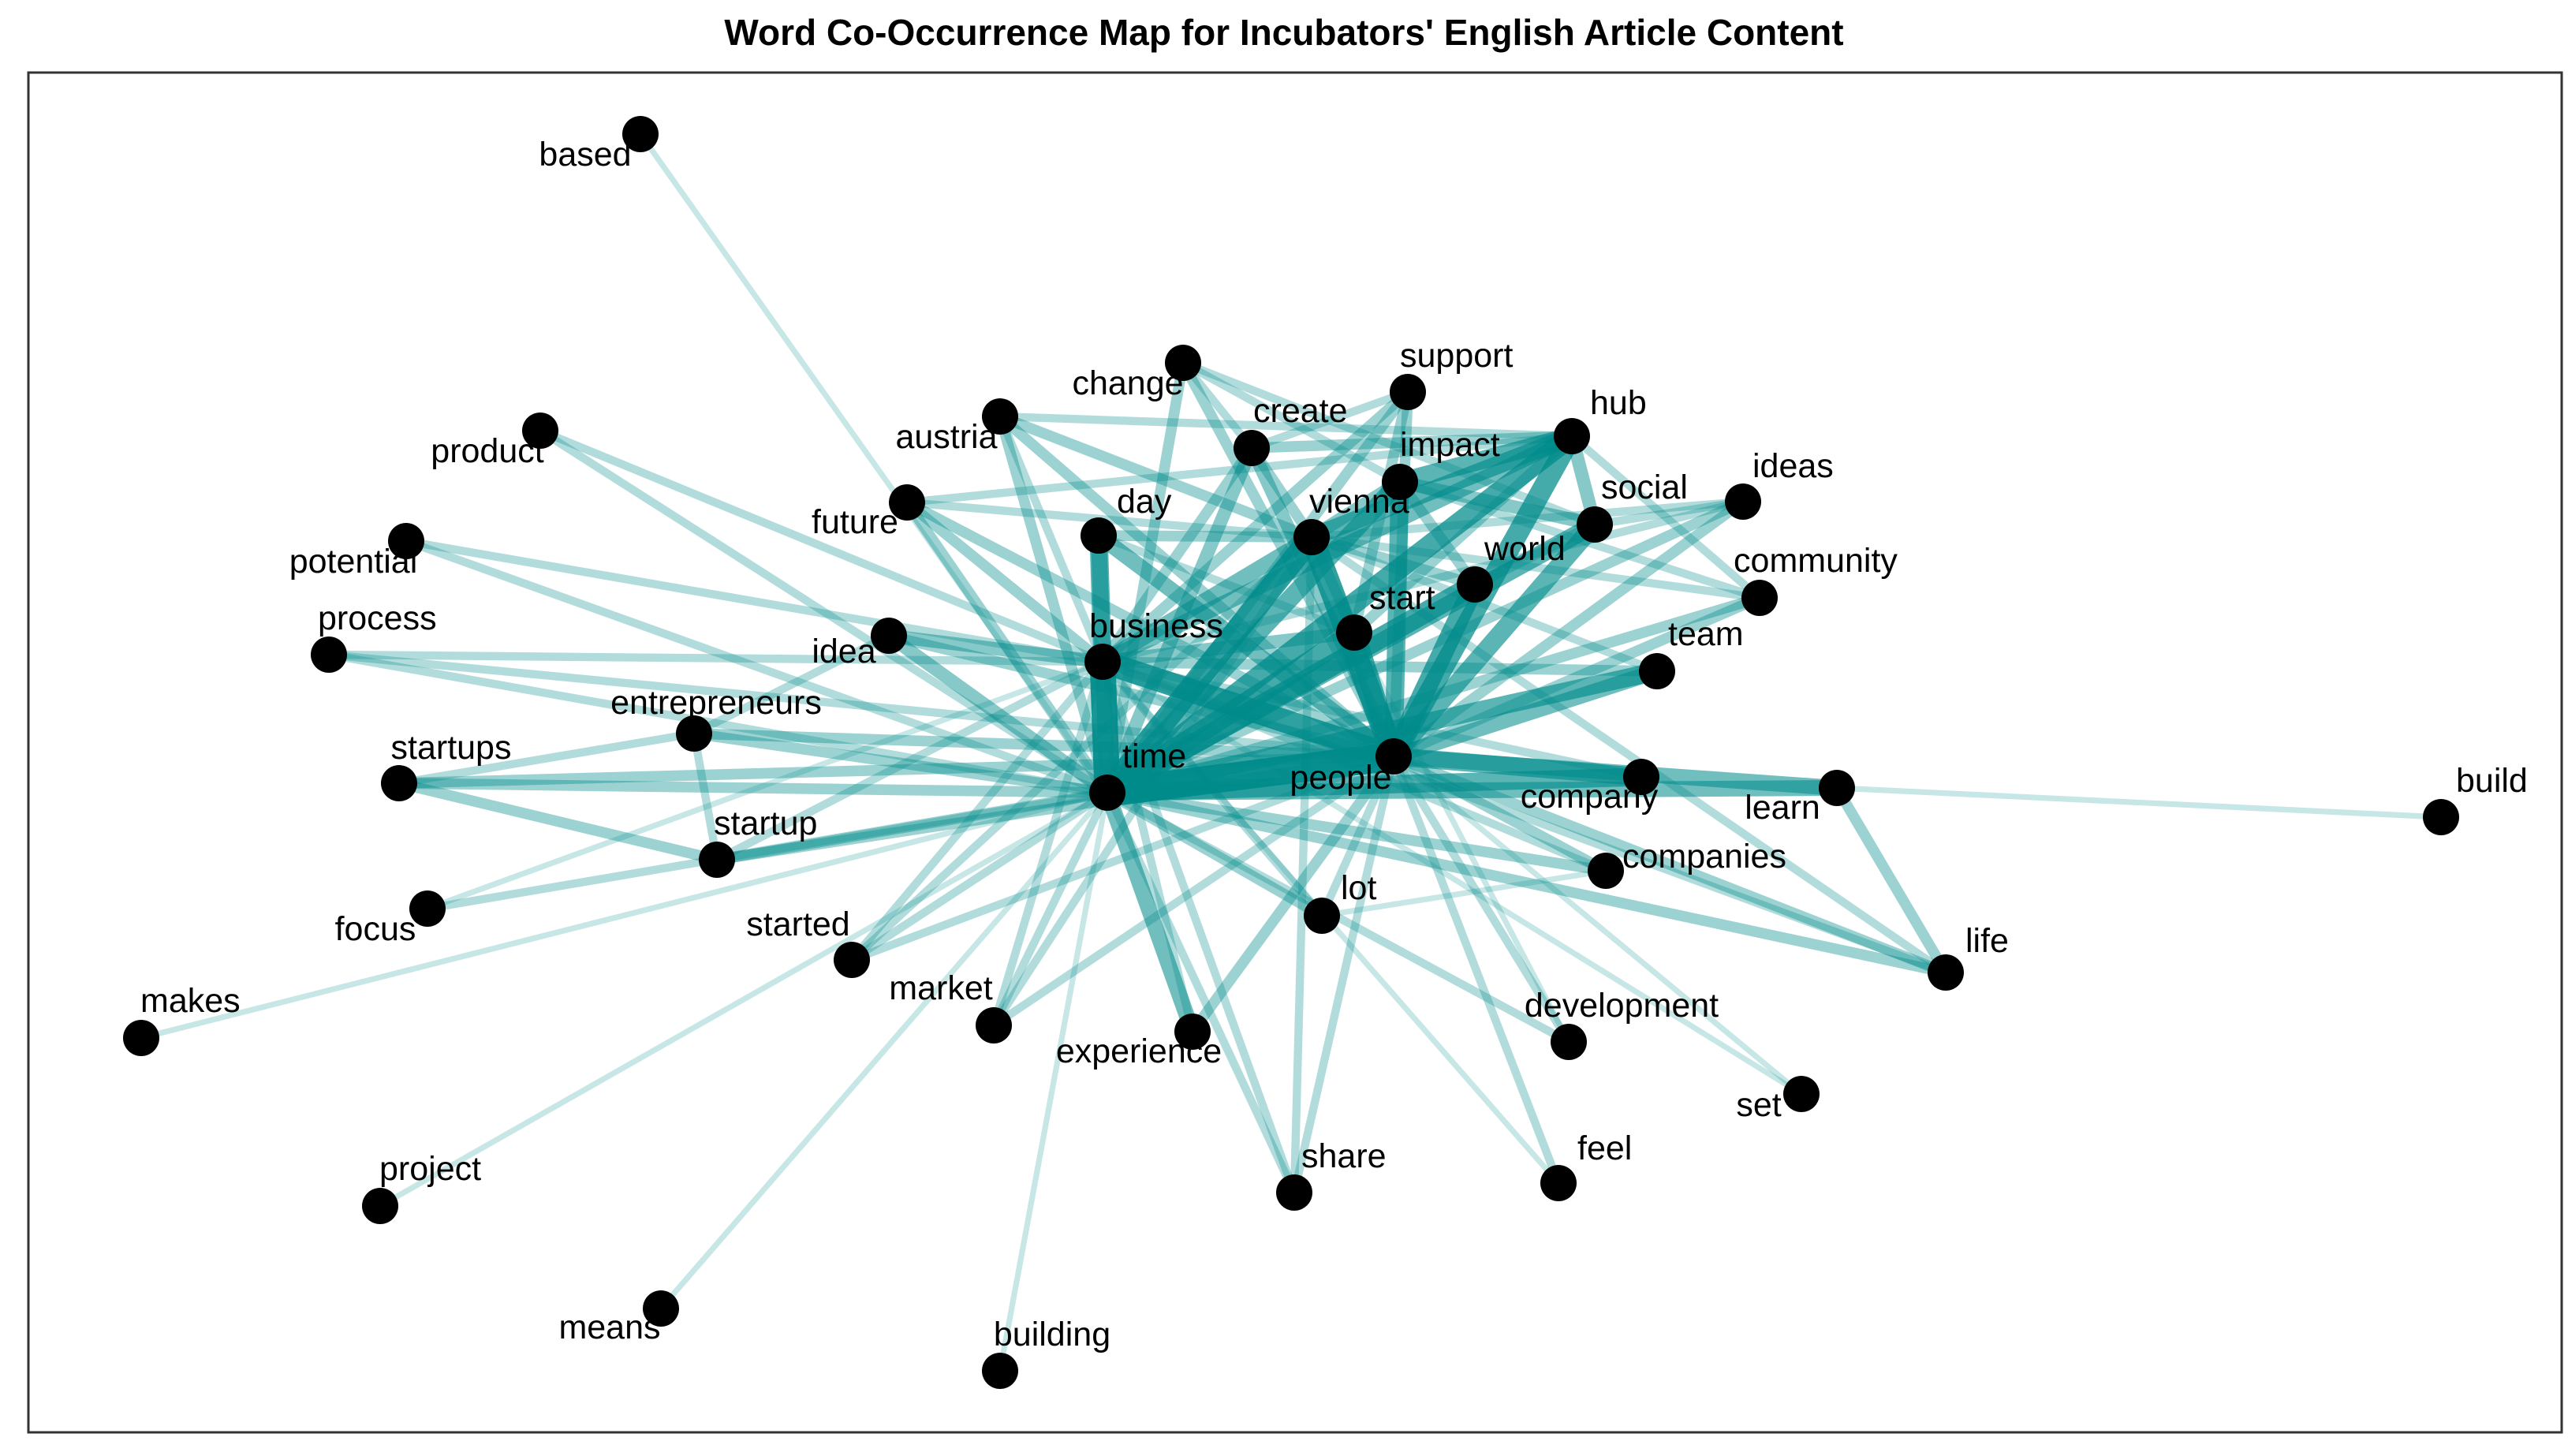 Image resolution: width=2568 pixels, height=1456 pixels. What do you see at coordinates (694, 733) in the screenshot?
I see `node-entrepreneurs` at bounding box center [694, 733].